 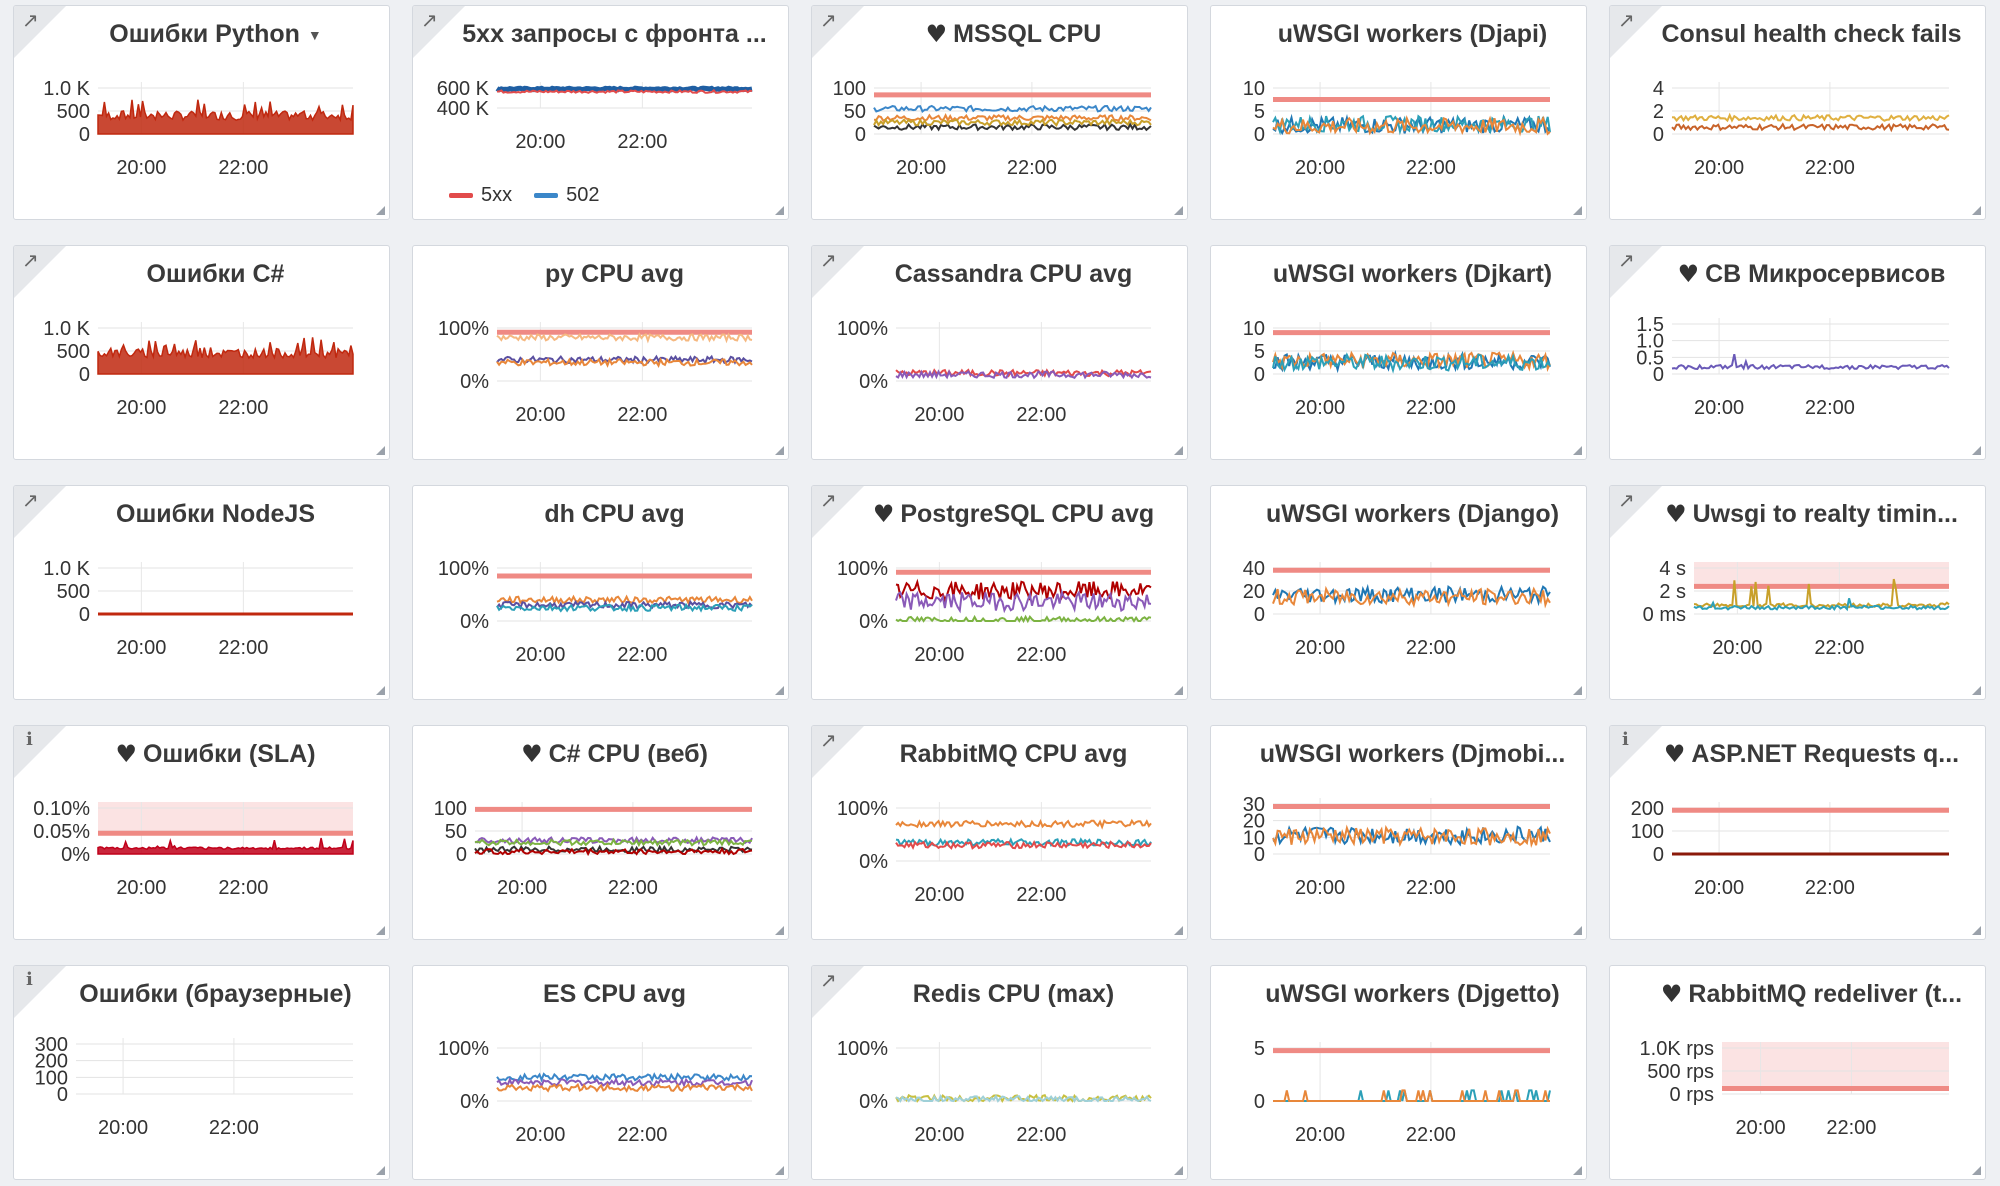 What do you see at coordinates (215, 34) in the screenshot?
I see `panel-title: Ошибки Python ▼` at bounding box center [215, 34].